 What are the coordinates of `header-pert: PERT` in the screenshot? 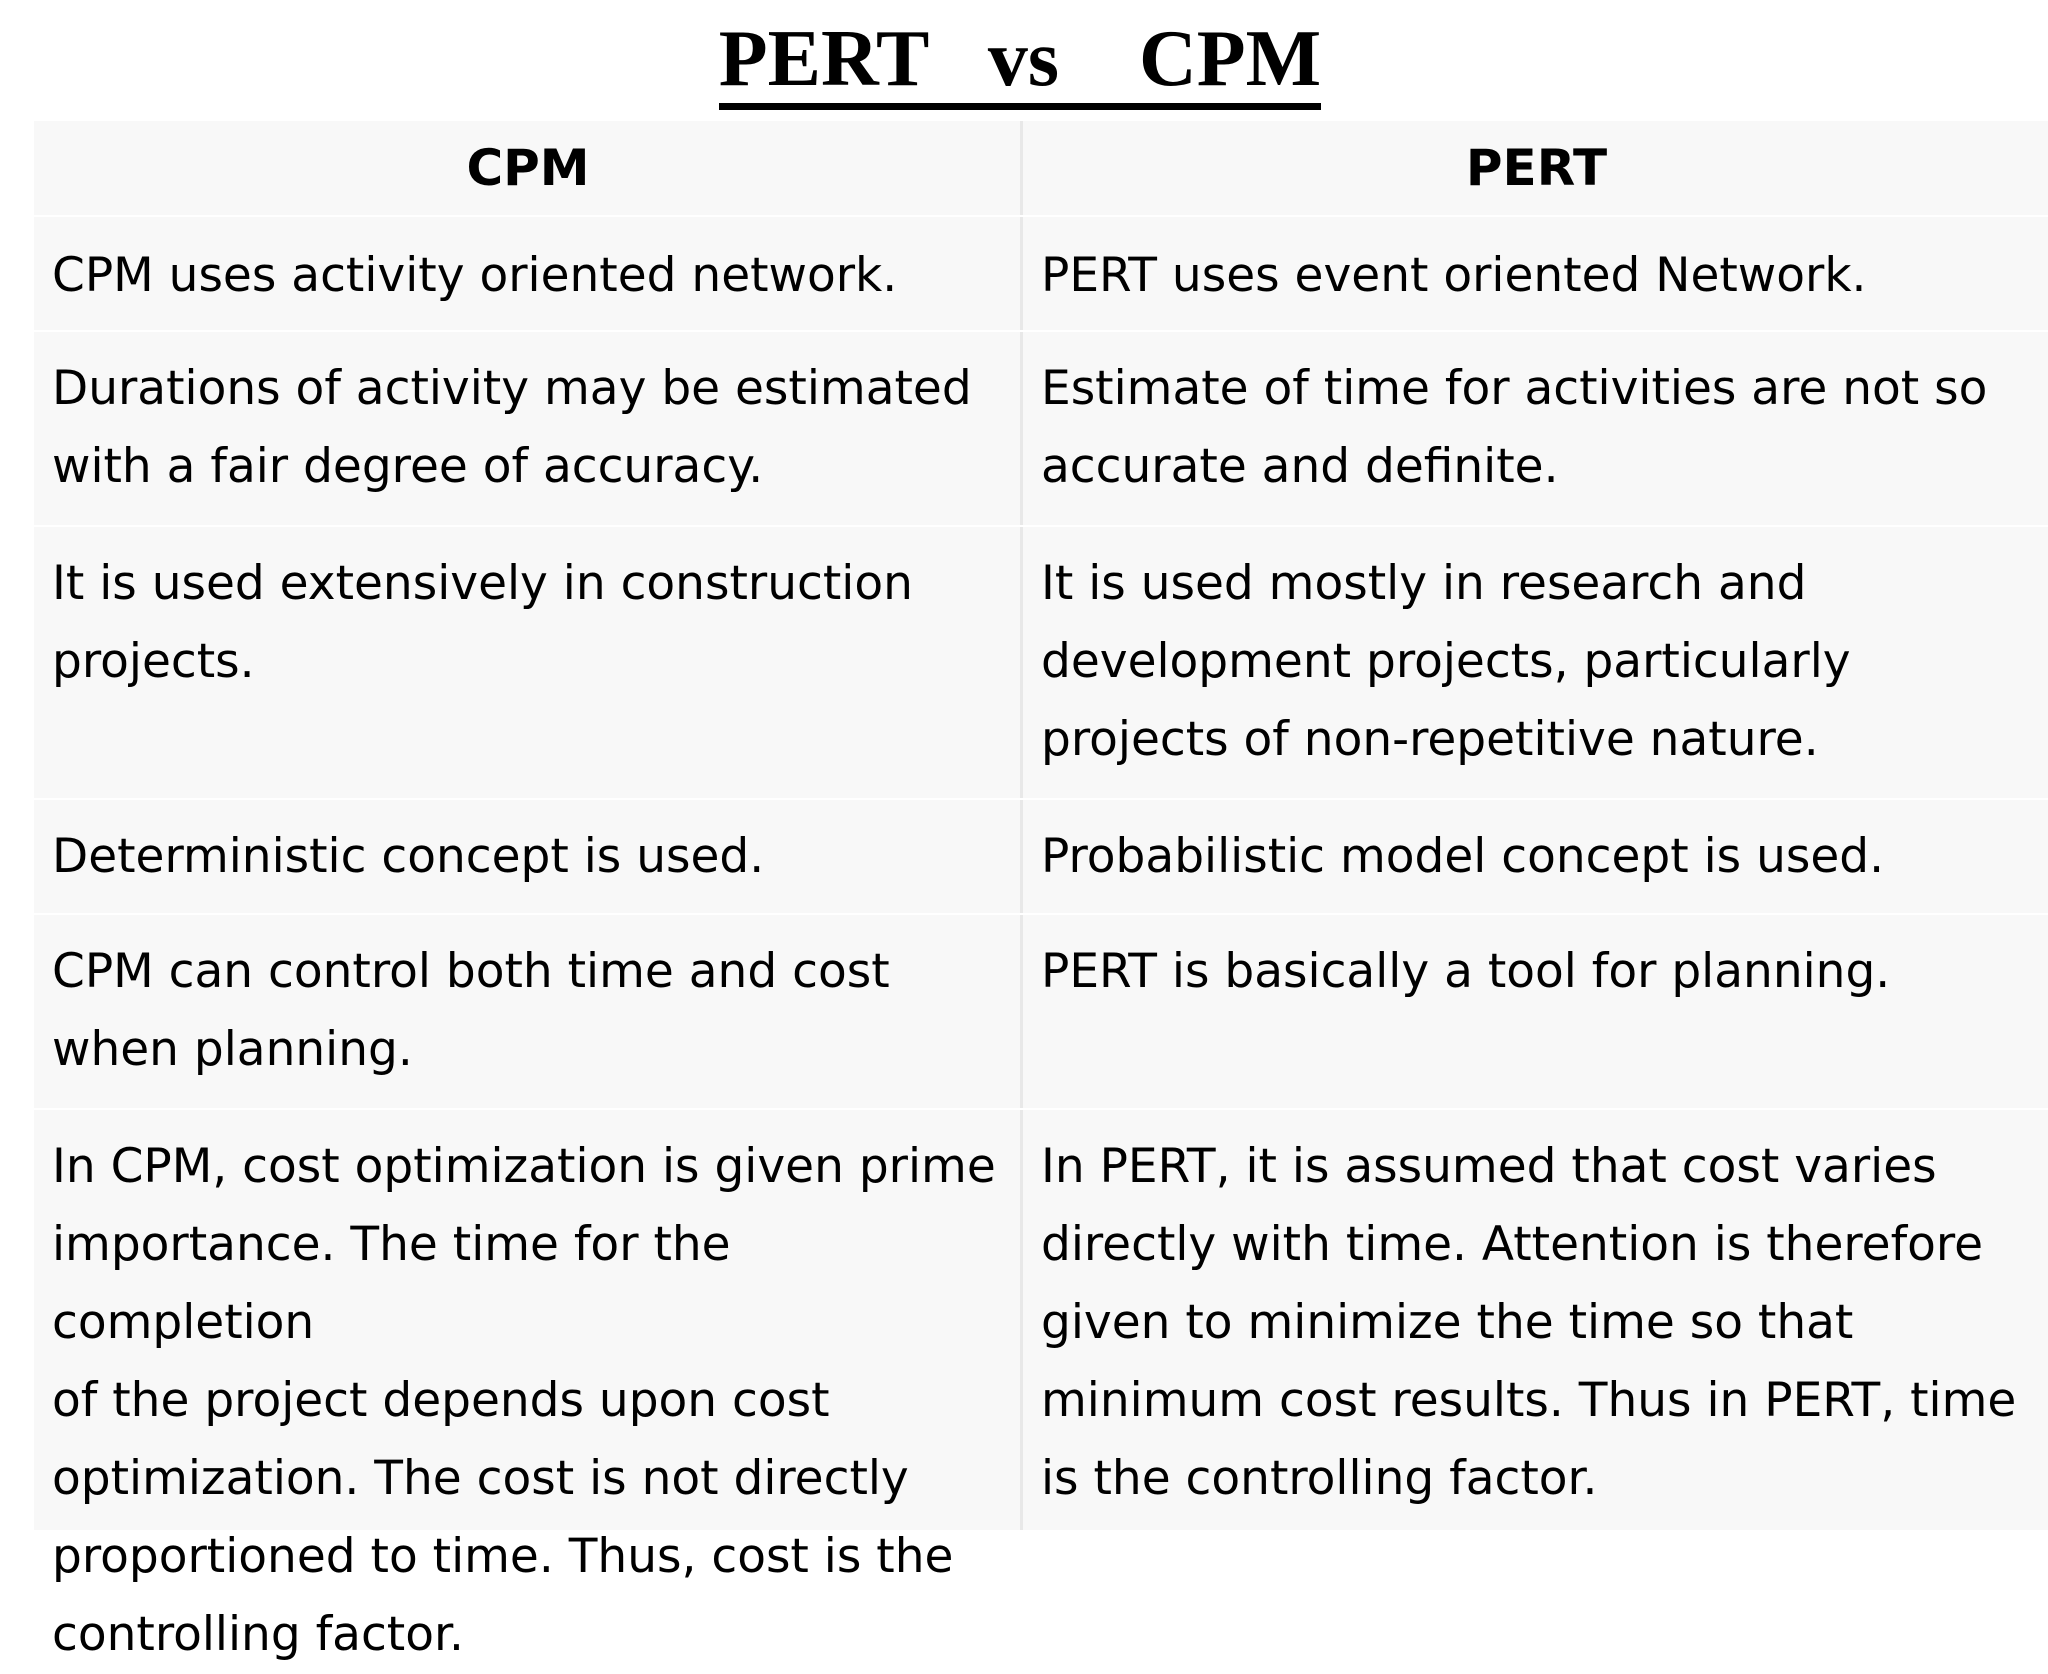 It's located at (1536, 168).